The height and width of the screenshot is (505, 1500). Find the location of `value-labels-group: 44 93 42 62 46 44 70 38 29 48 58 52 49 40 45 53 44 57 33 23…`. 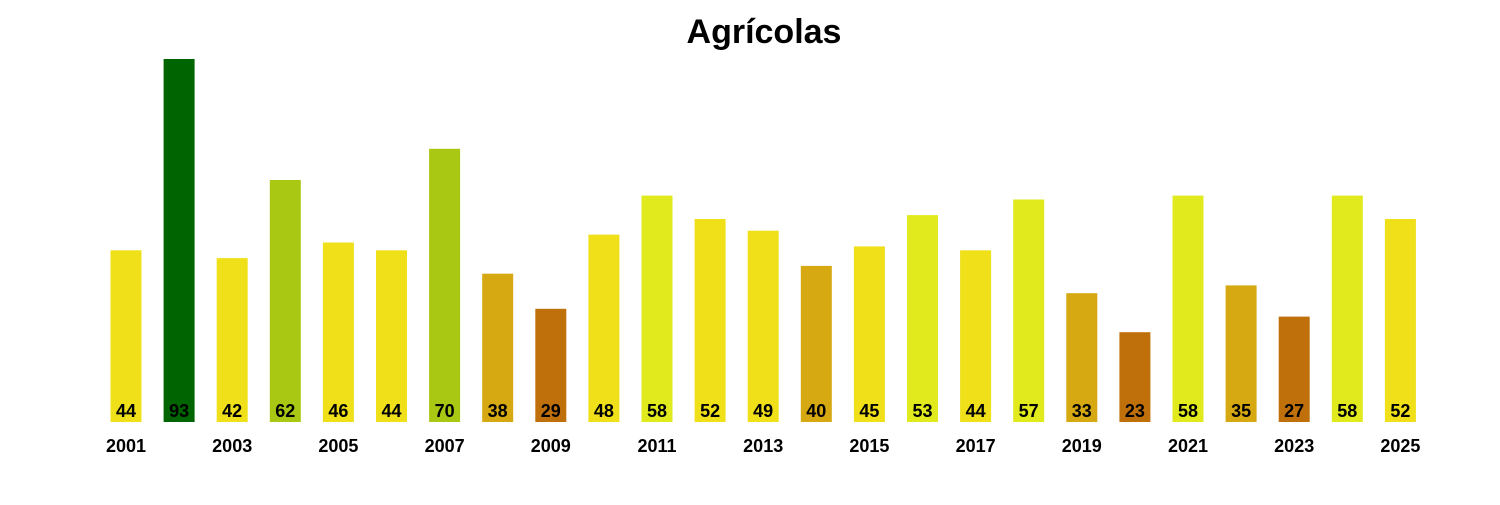

value-labels-group: 44 93 42 62 46 44 70 38 29 48 58 52 49 40 45 53 44 57 33 23… is located at coordinates (763, 411).